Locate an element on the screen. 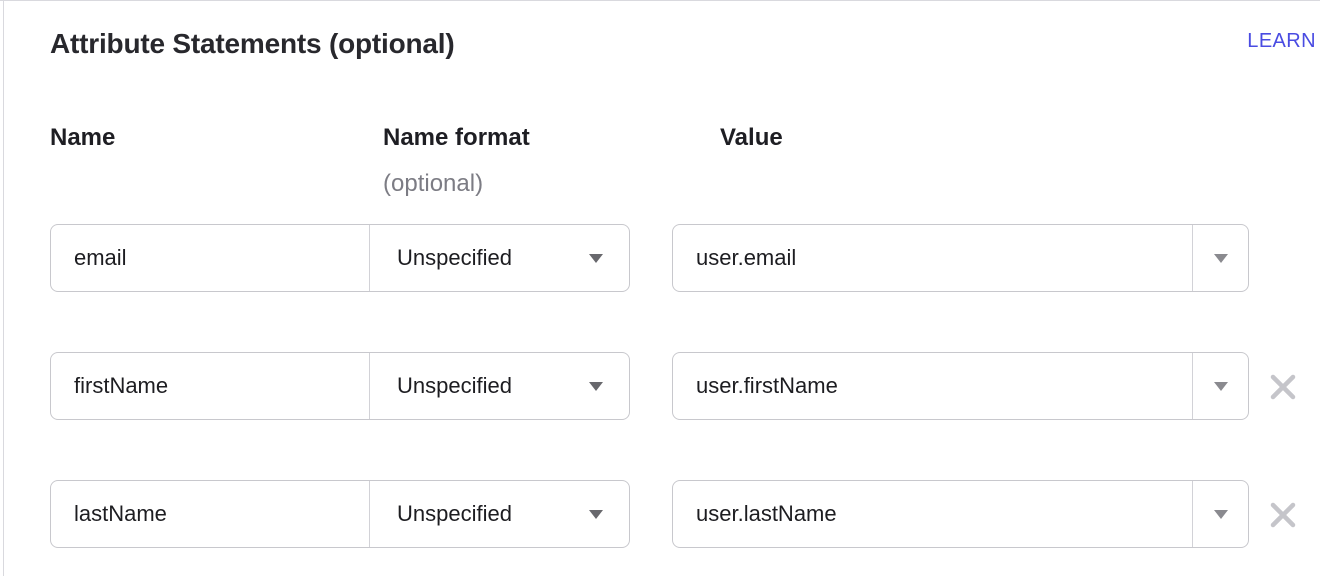 The width and height of the screenshot is (1320, 576). column-header-value: Value is located at coordinates (751, 137).